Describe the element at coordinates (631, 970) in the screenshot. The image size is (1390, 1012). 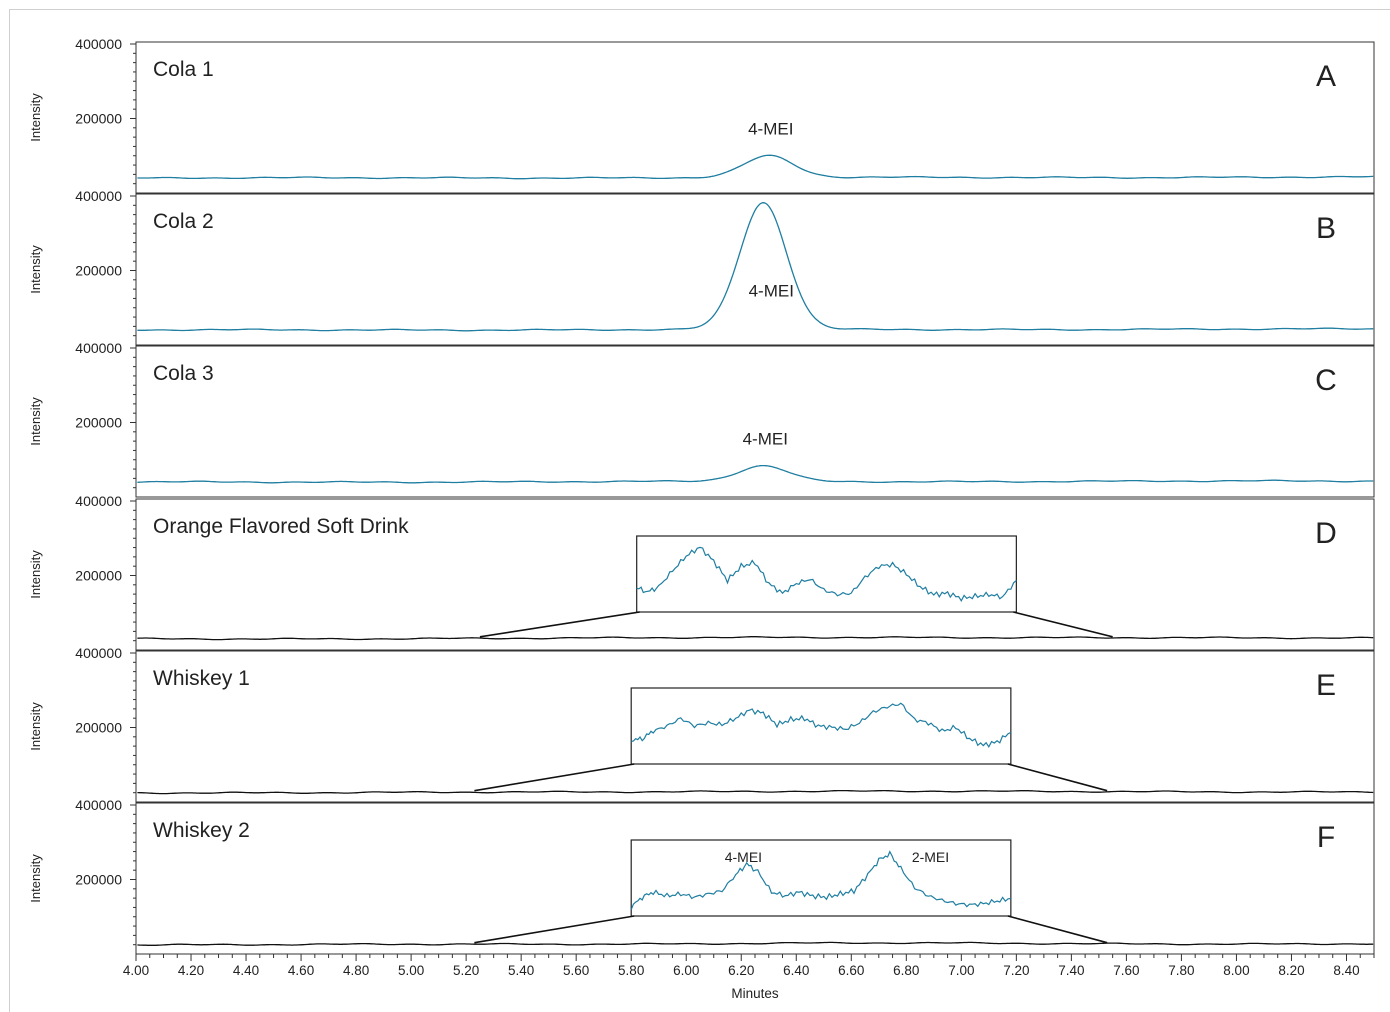
I see `x-tick-label: 5.80` at that location.